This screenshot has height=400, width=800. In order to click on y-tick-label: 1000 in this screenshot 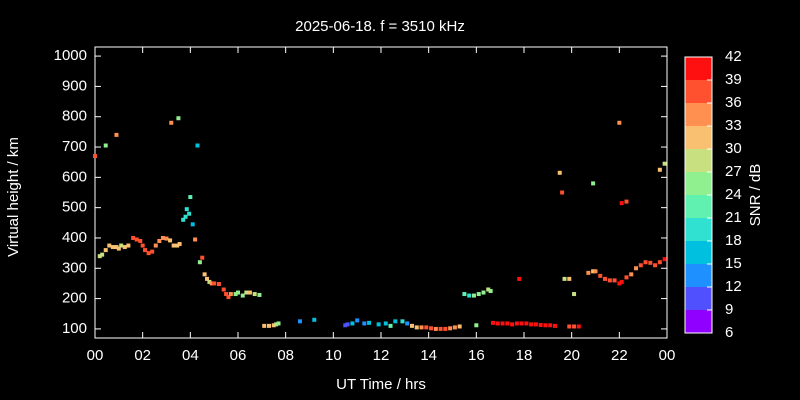, I will do `click(70, 55)`.